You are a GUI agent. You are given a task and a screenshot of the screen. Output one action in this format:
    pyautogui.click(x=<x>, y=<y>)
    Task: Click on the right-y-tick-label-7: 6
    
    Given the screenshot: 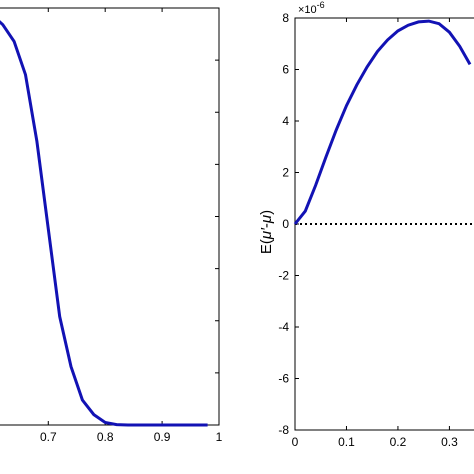 What is the action you would take?
    pyautogui.click(x=285, y=70)
    